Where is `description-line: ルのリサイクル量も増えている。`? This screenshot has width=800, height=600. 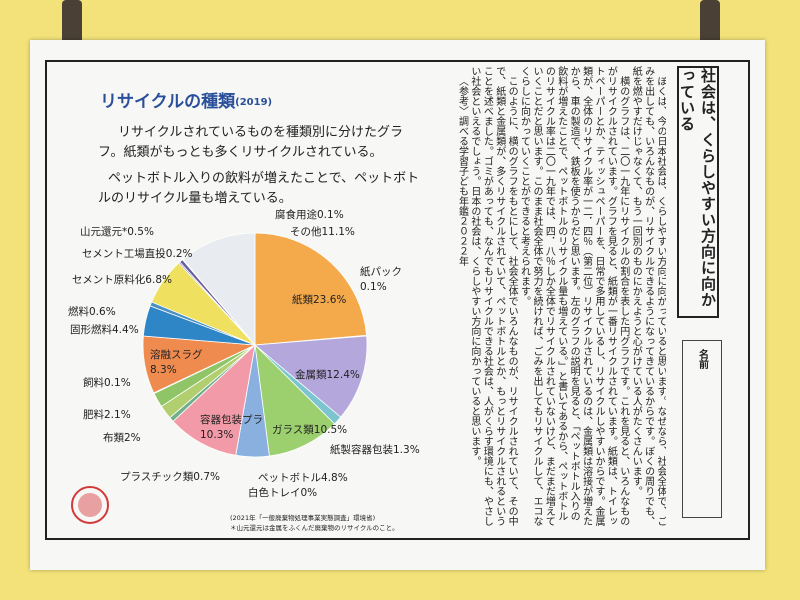 description-line: ルのリサイクル量も増えている。 is located at coordinates (195, 198).